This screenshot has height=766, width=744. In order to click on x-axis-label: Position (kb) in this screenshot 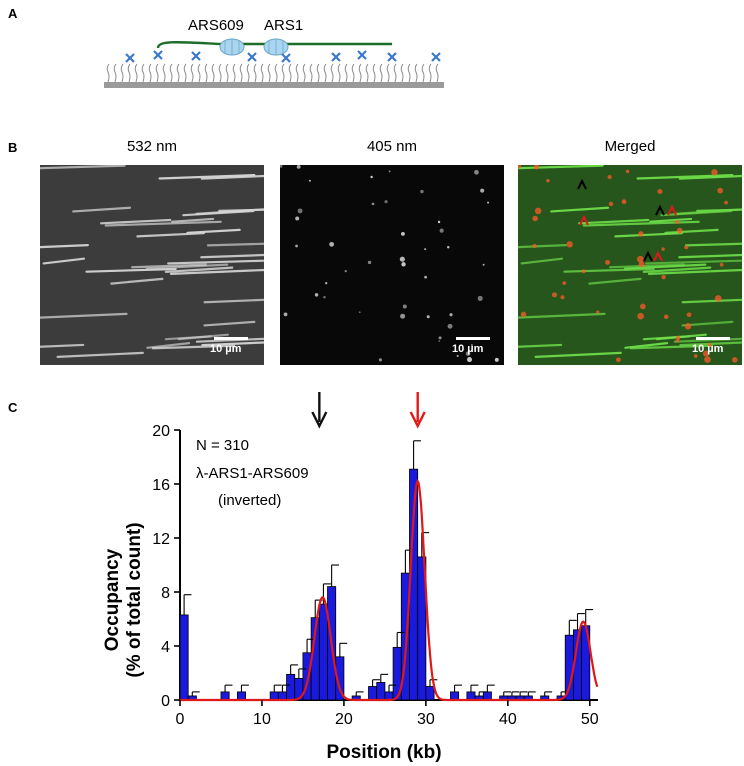, I will do `click(383, 752)`.